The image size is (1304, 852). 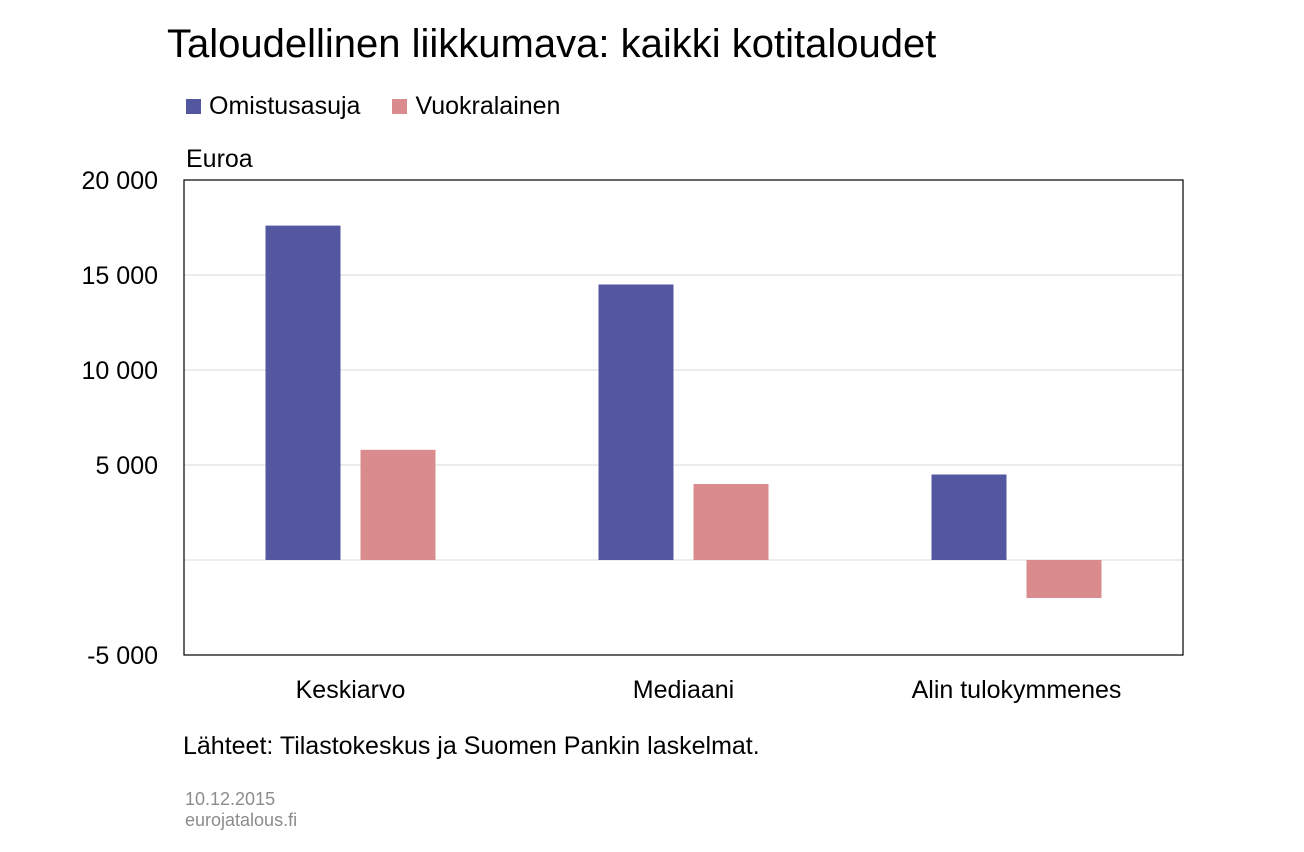 What do you see at coordinates (488, 106) in the screenshot?
I see `legend-label-vuokralainen: Vuokralainen` at bounding box center [488, 106].